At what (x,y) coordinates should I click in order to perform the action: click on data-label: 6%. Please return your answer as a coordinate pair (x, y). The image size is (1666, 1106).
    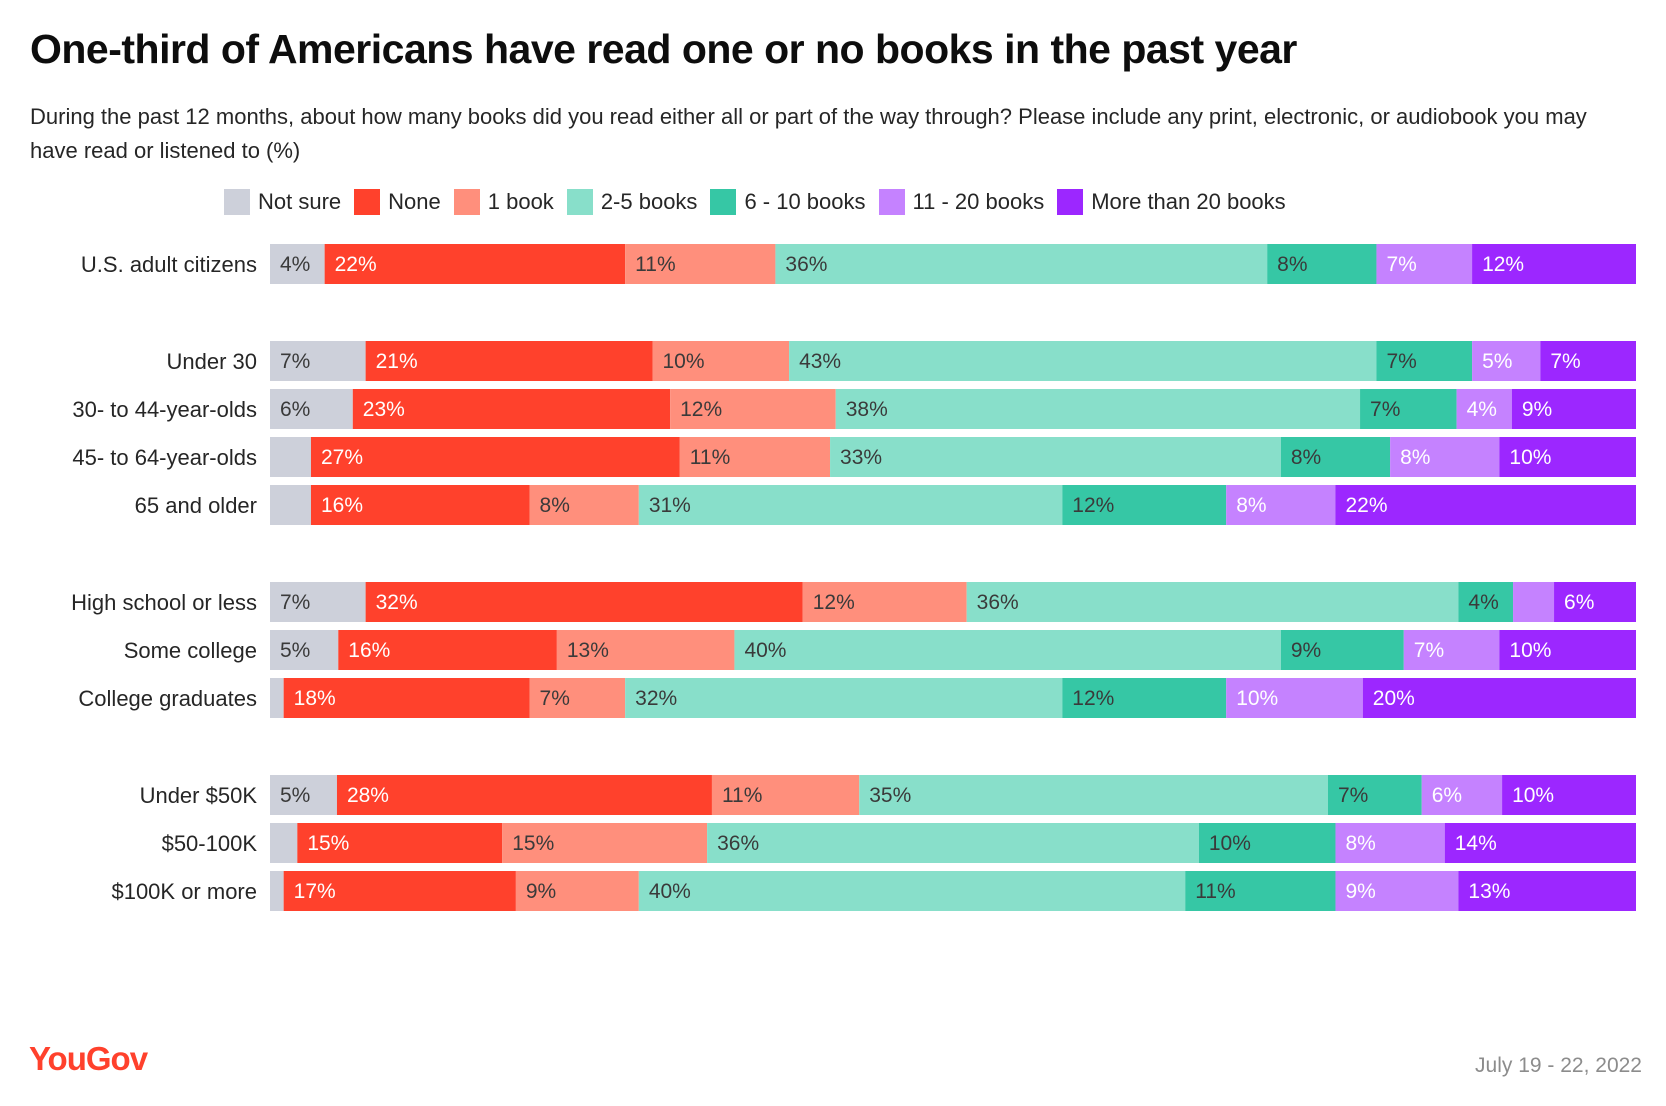
    Looking at the image, I should click on (1447, 795).